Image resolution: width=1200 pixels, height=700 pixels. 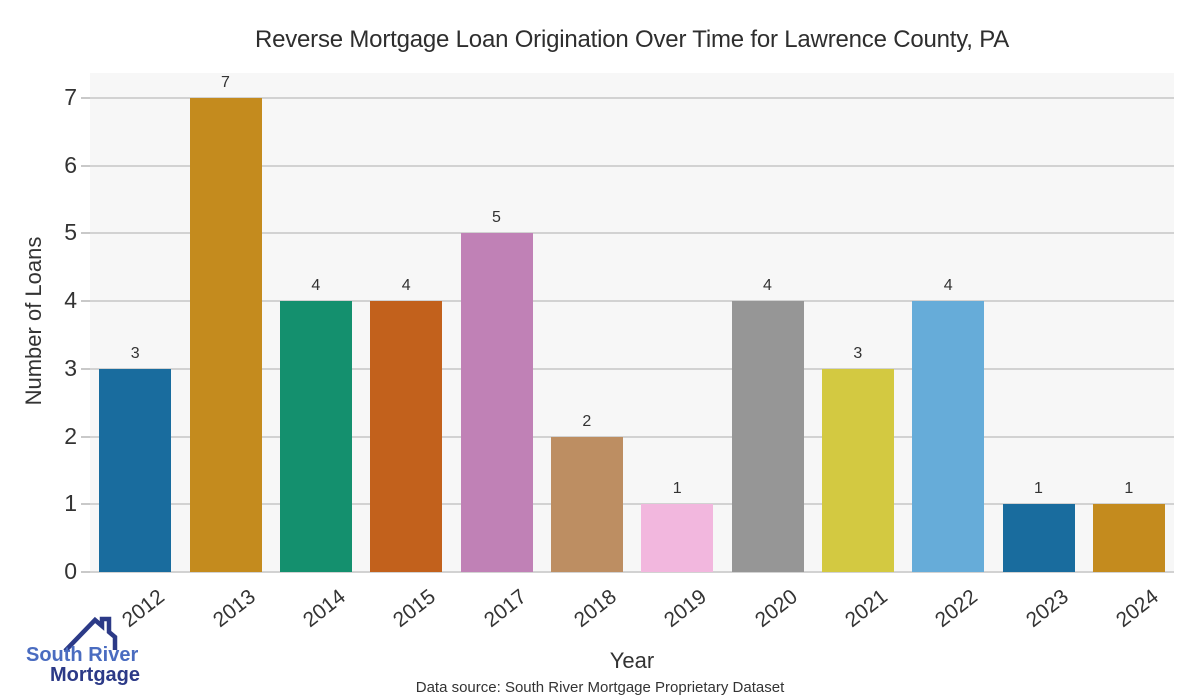 I want to click on bar-2012, so click(x=135, y=470).